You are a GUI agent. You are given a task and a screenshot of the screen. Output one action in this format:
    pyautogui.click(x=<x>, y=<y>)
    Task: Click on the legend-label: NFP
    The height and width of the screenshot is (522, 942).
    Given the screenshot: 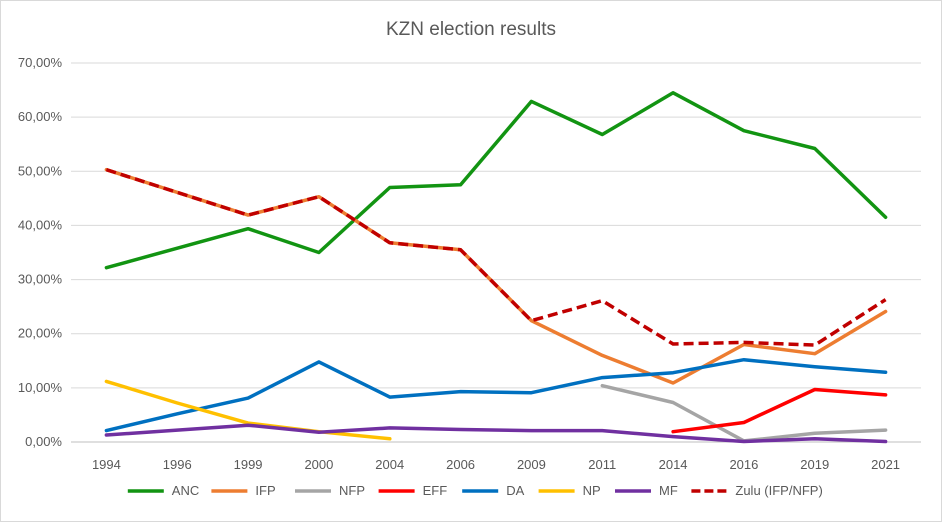 What is the action you would take?
    pyautogui.click(x=352, y=490)
    